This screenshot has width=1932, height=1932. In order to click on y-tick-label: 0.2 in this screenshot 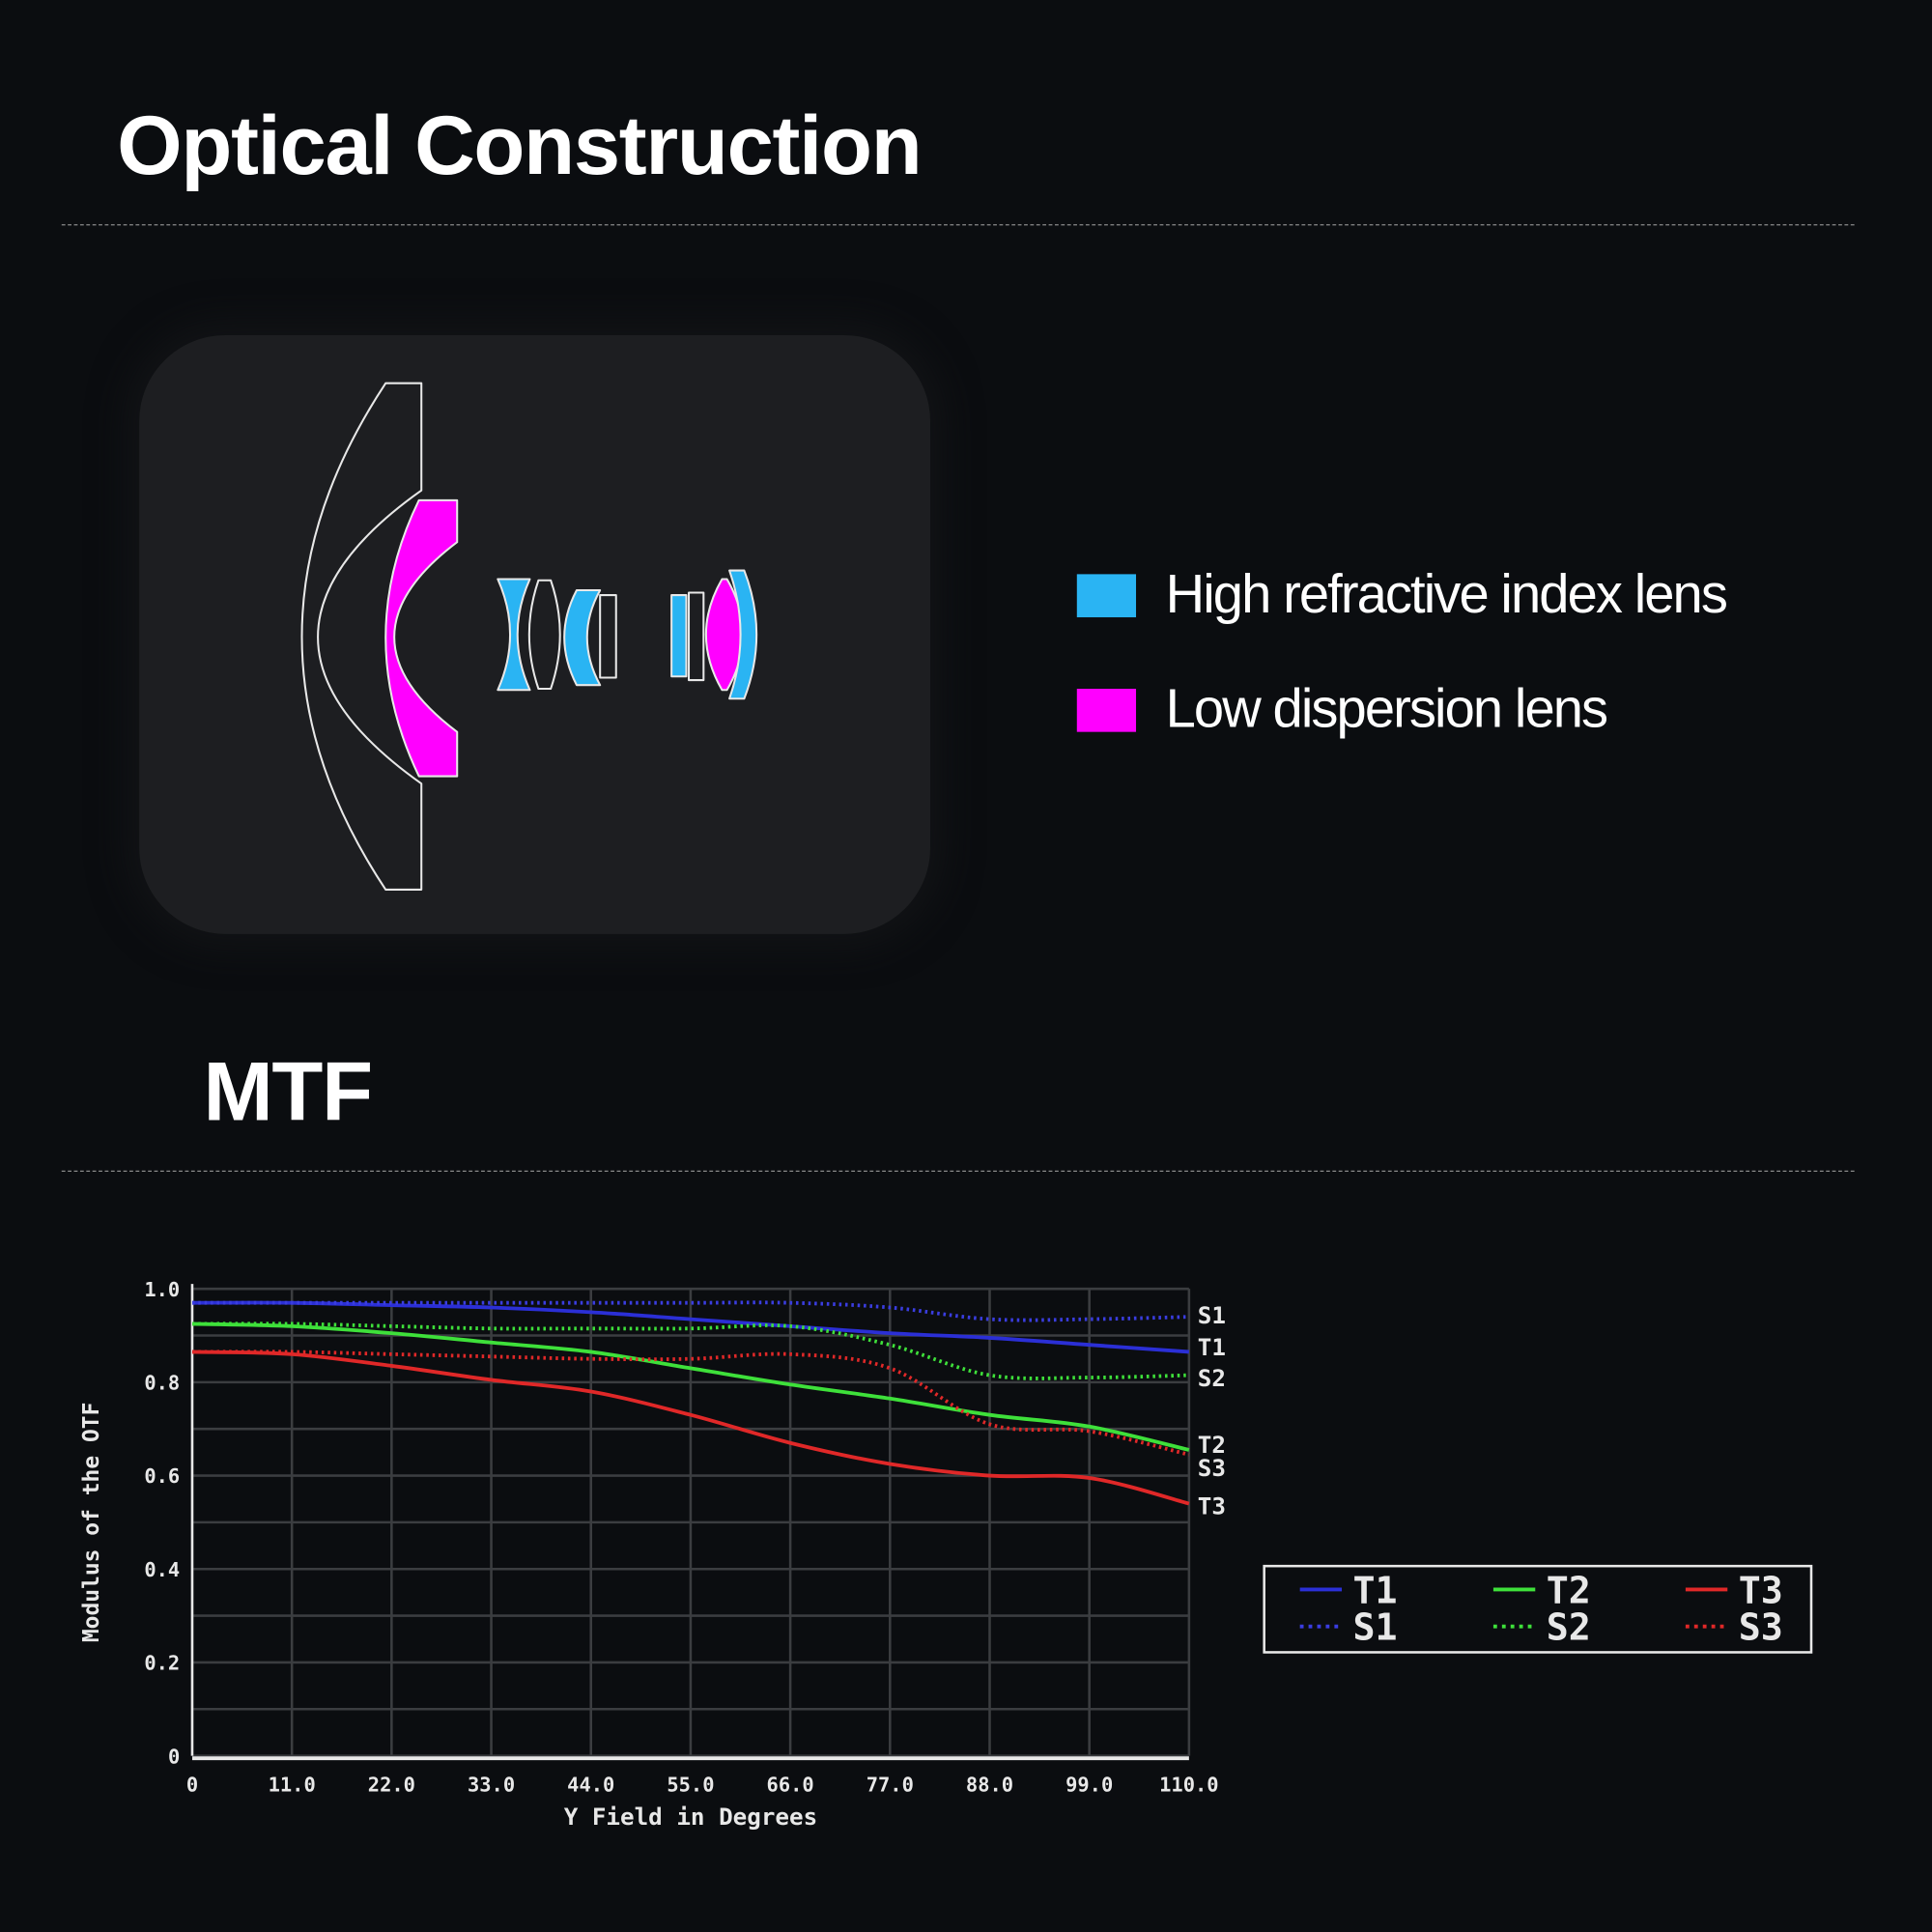, I will do `click(162, 1663)`.